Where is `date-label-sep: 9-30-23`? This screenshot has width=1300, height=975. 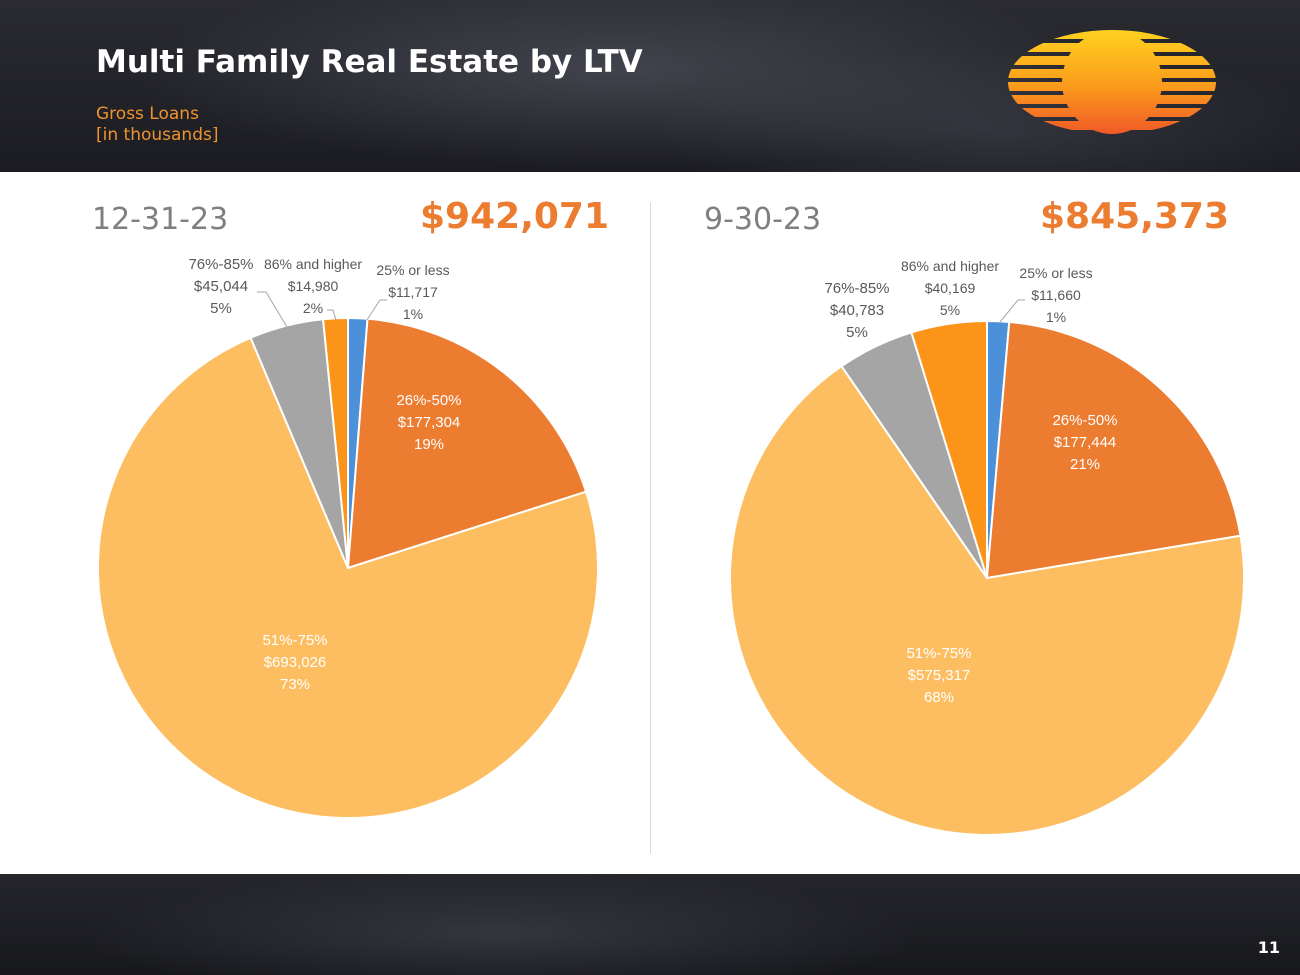 date-label-sep: 9-30-23 is located at coordinates (763, 219).